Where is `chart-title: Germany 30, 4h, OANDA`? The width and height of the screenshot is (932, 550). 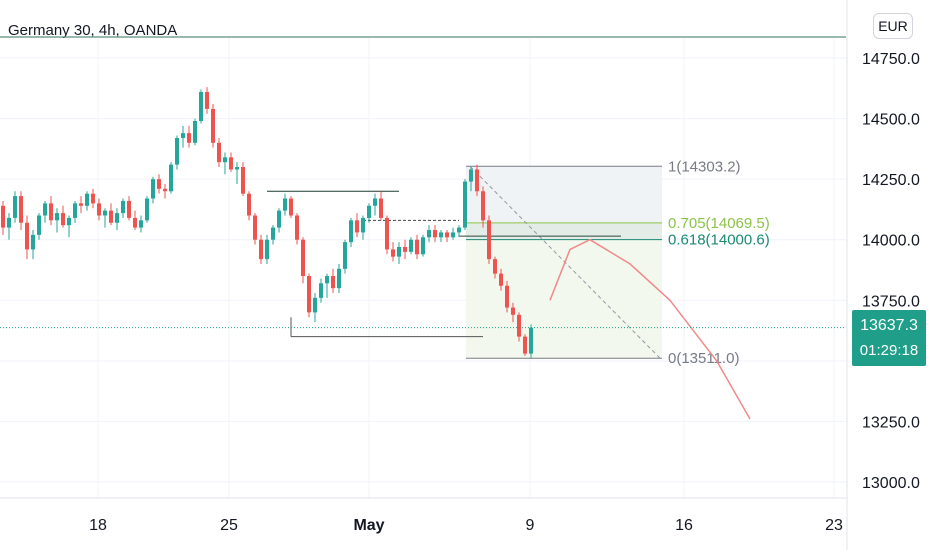 chart-title: Germany 30, 4h, OANDA is located at coordinates (93, 30).